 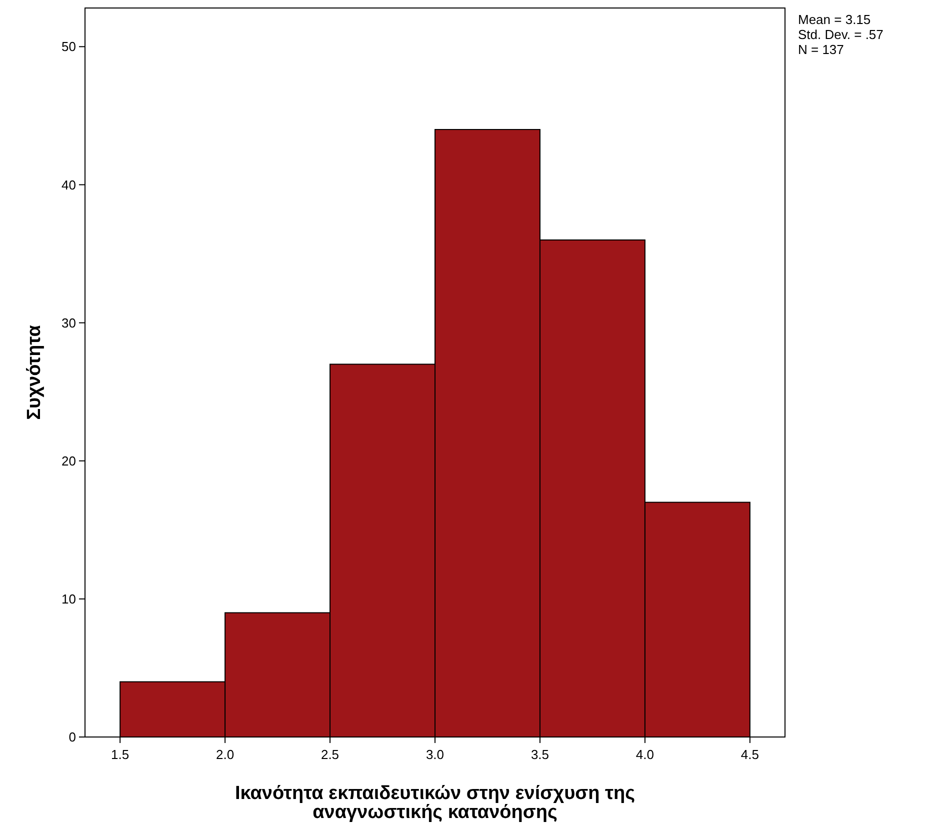 What do you see at coordinates (69, 184) in the screenshot?
I see `y-tick-label: 40` at bounding box center [69, 184].